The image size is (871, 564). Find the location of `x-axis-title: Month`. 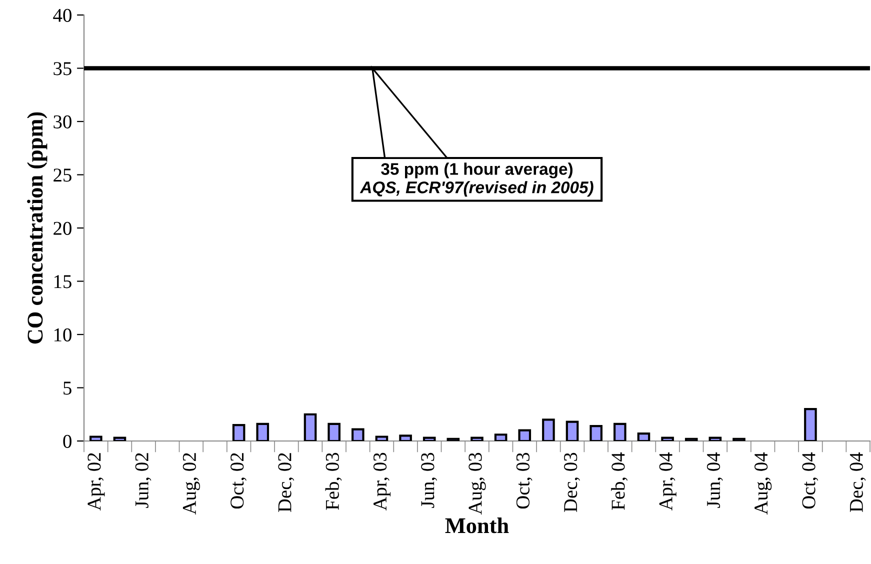

x-axis-title: Month is located at coordinates (477, 526).